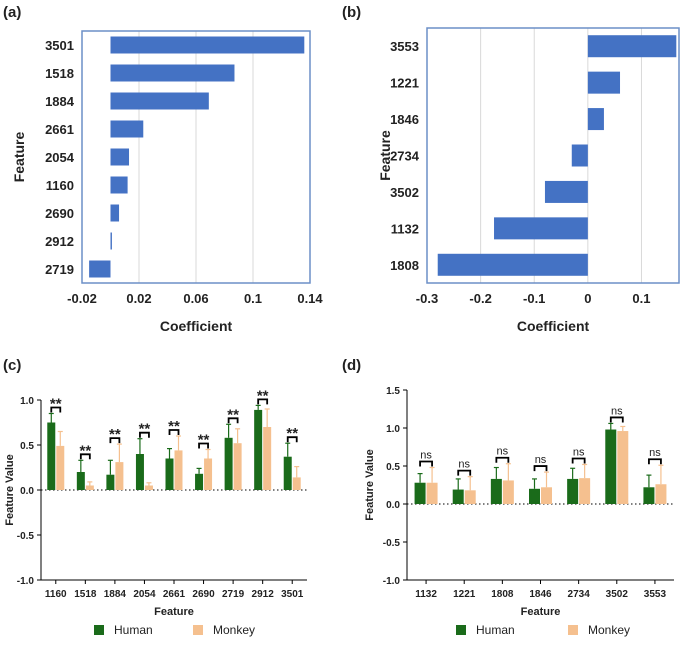  What do you see at coordinates (85, 594) in the screenshot?
I see `x-tick-label: 1518` at bounding box center [85, 594].